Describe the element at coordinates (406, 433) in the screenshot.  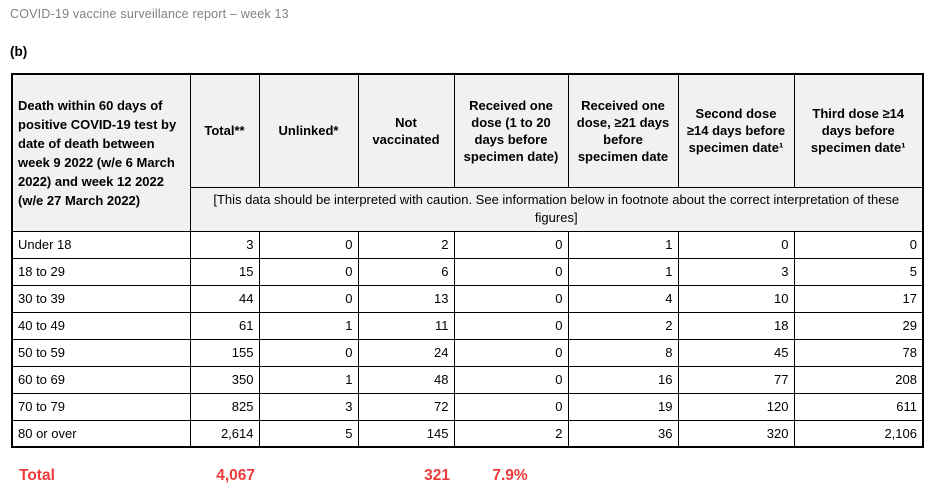
I see `value-cell: 145` at that location.